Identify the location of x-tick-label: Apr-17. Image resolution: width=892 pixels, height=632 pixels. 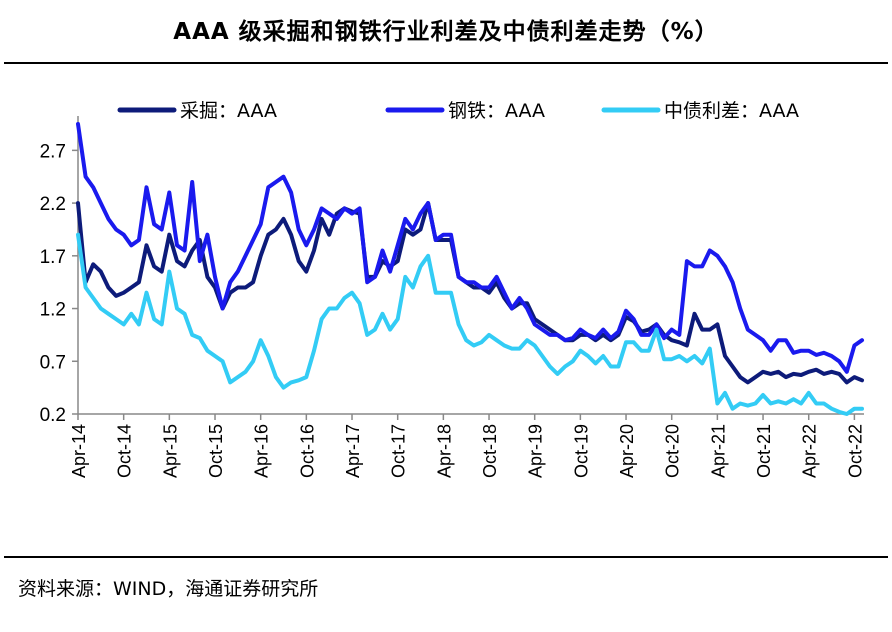
(353, 451).